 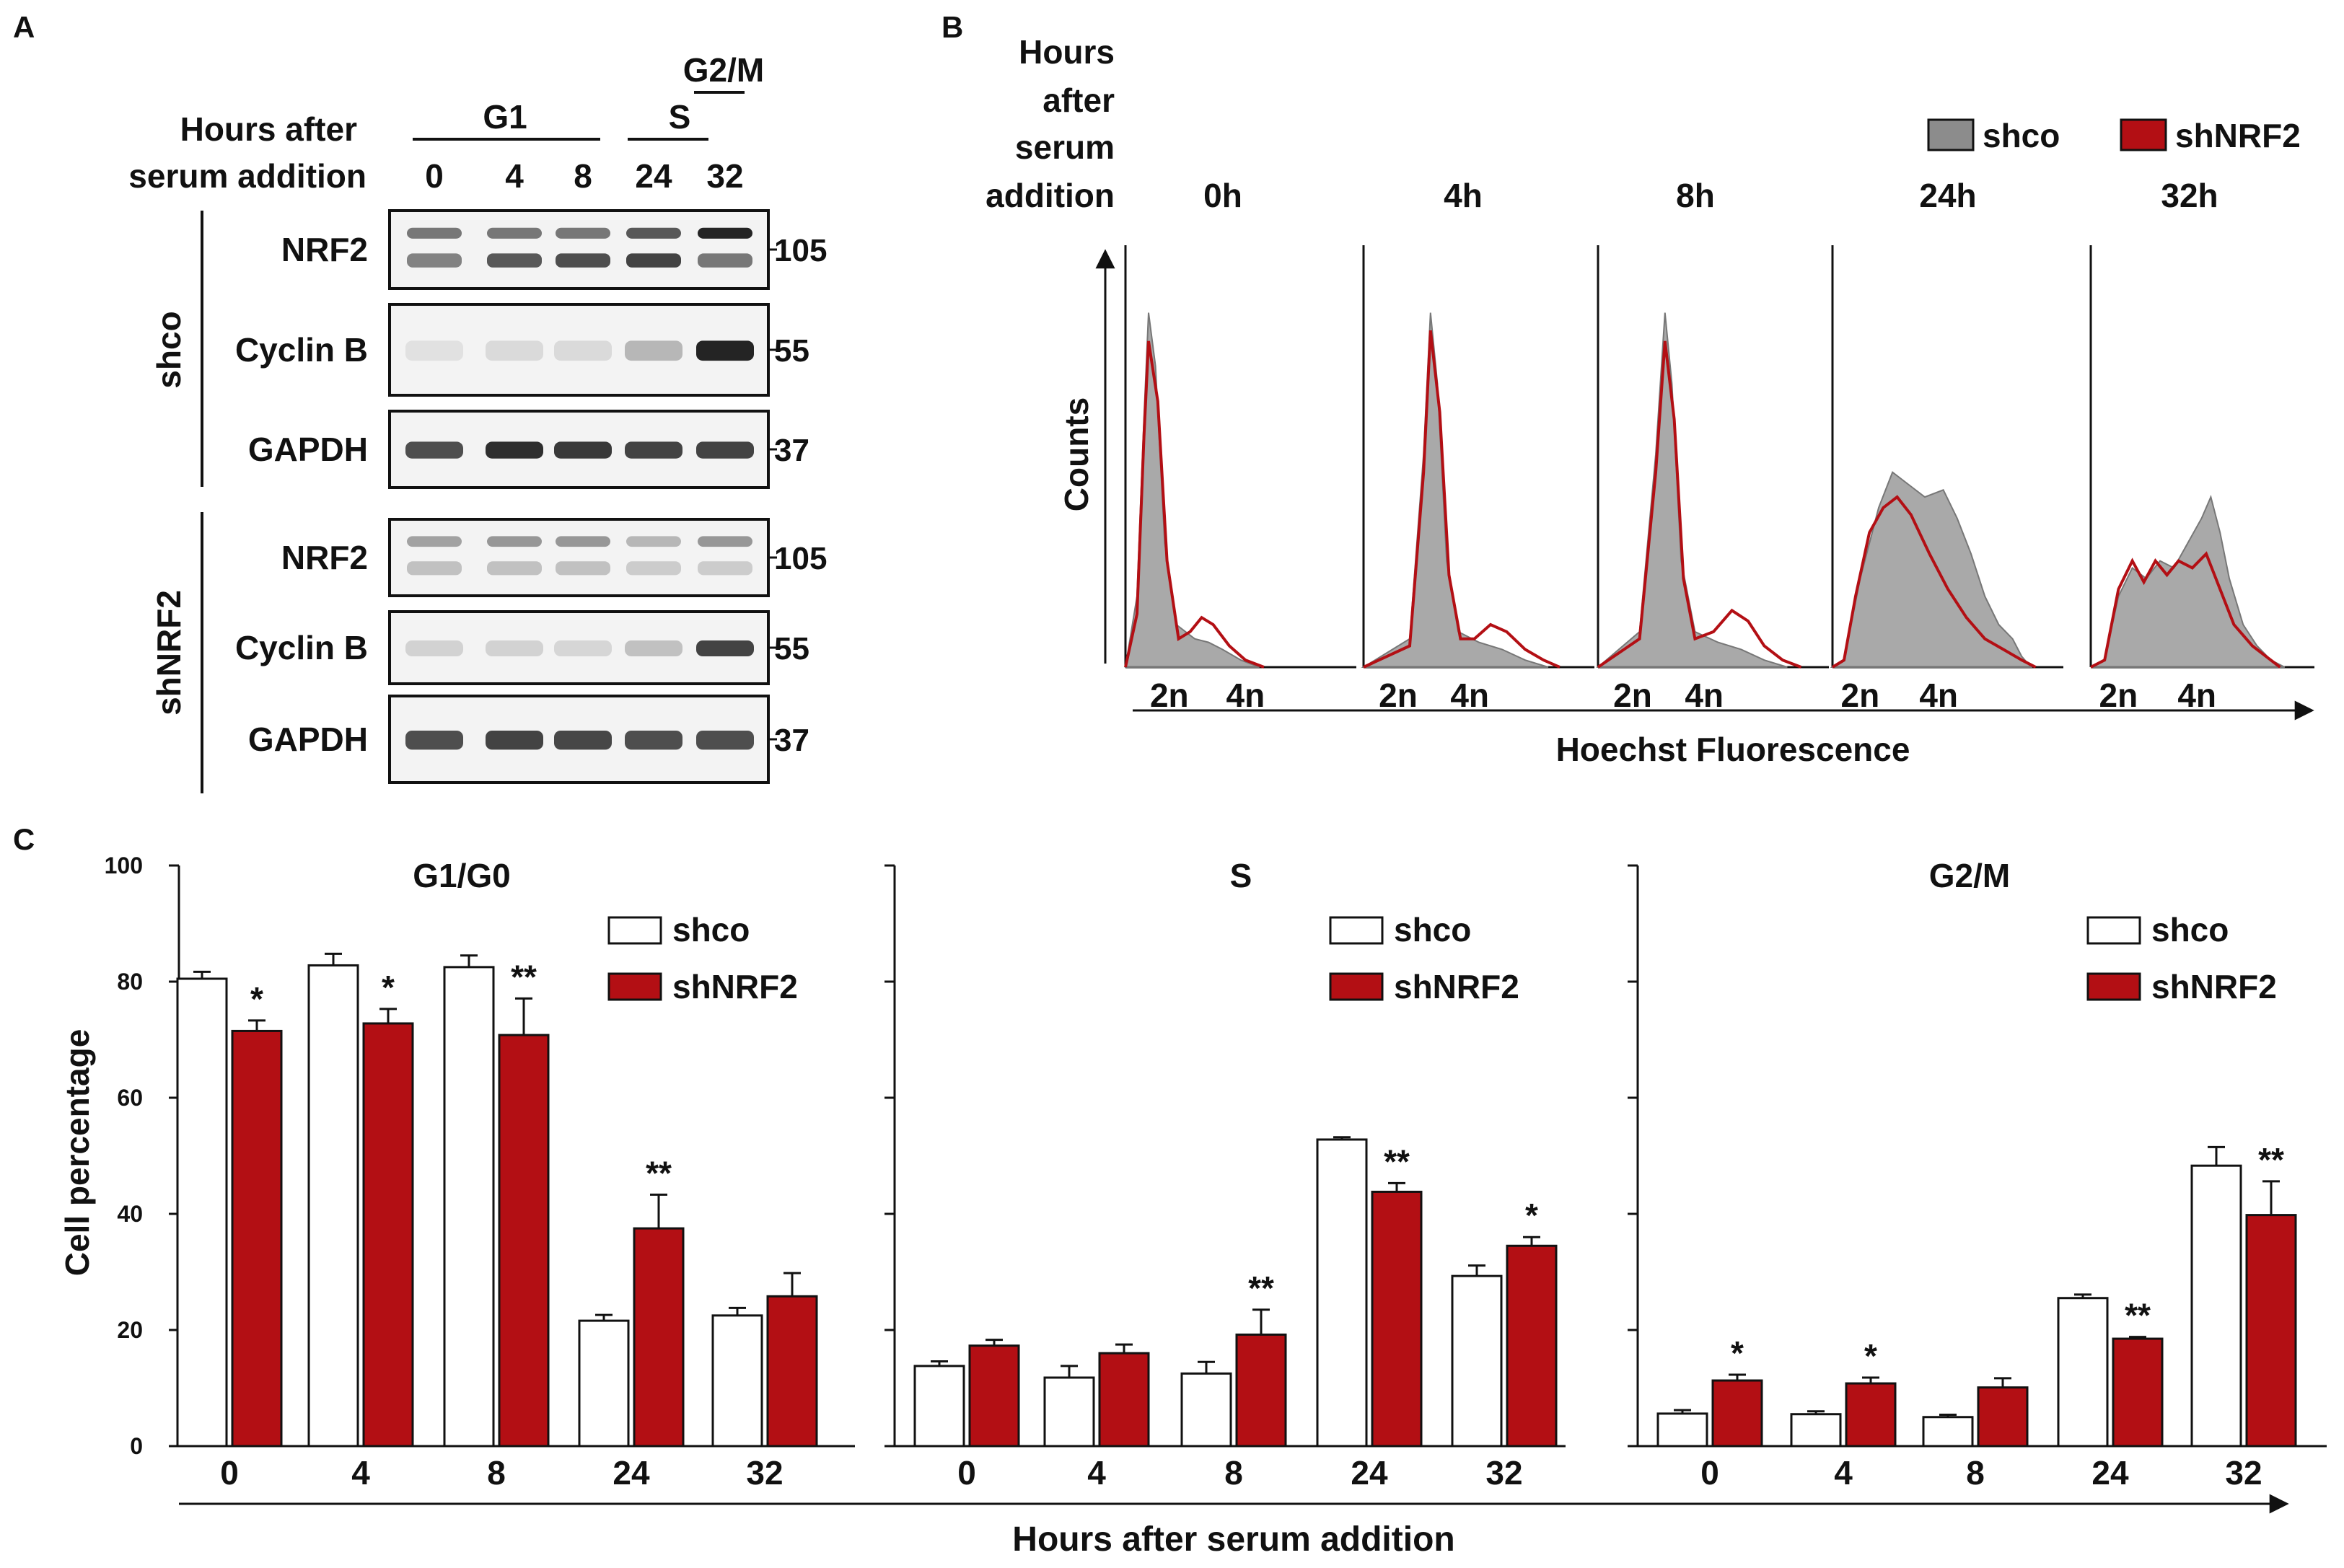 I want to click on bar-legend-label-shco: shco, so click(x=1432, y=930).